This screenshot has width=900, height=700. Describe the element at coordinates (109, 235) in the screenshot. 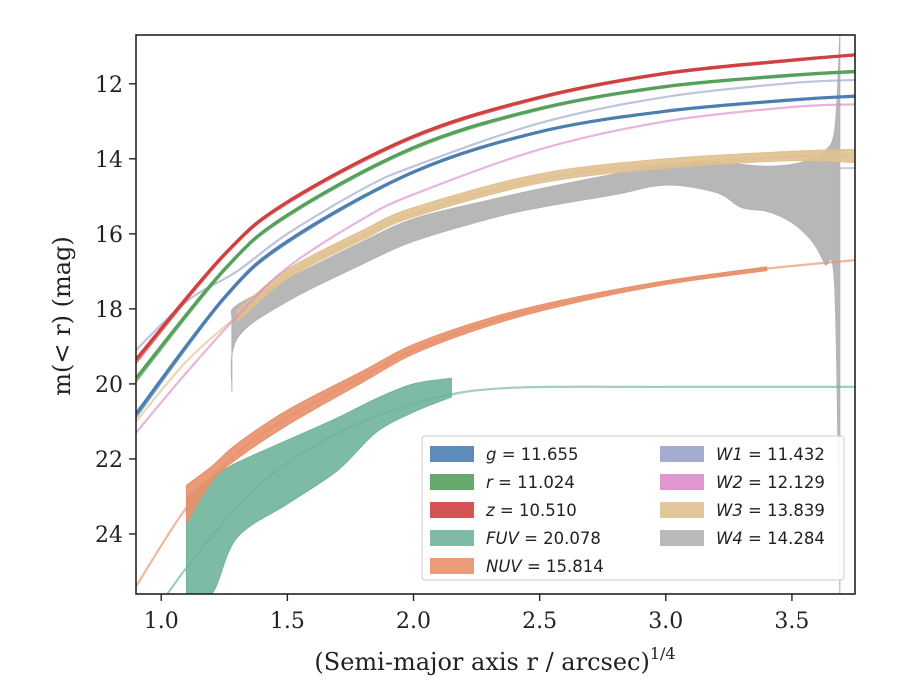

I see `y-tick-label: 16` at that location.